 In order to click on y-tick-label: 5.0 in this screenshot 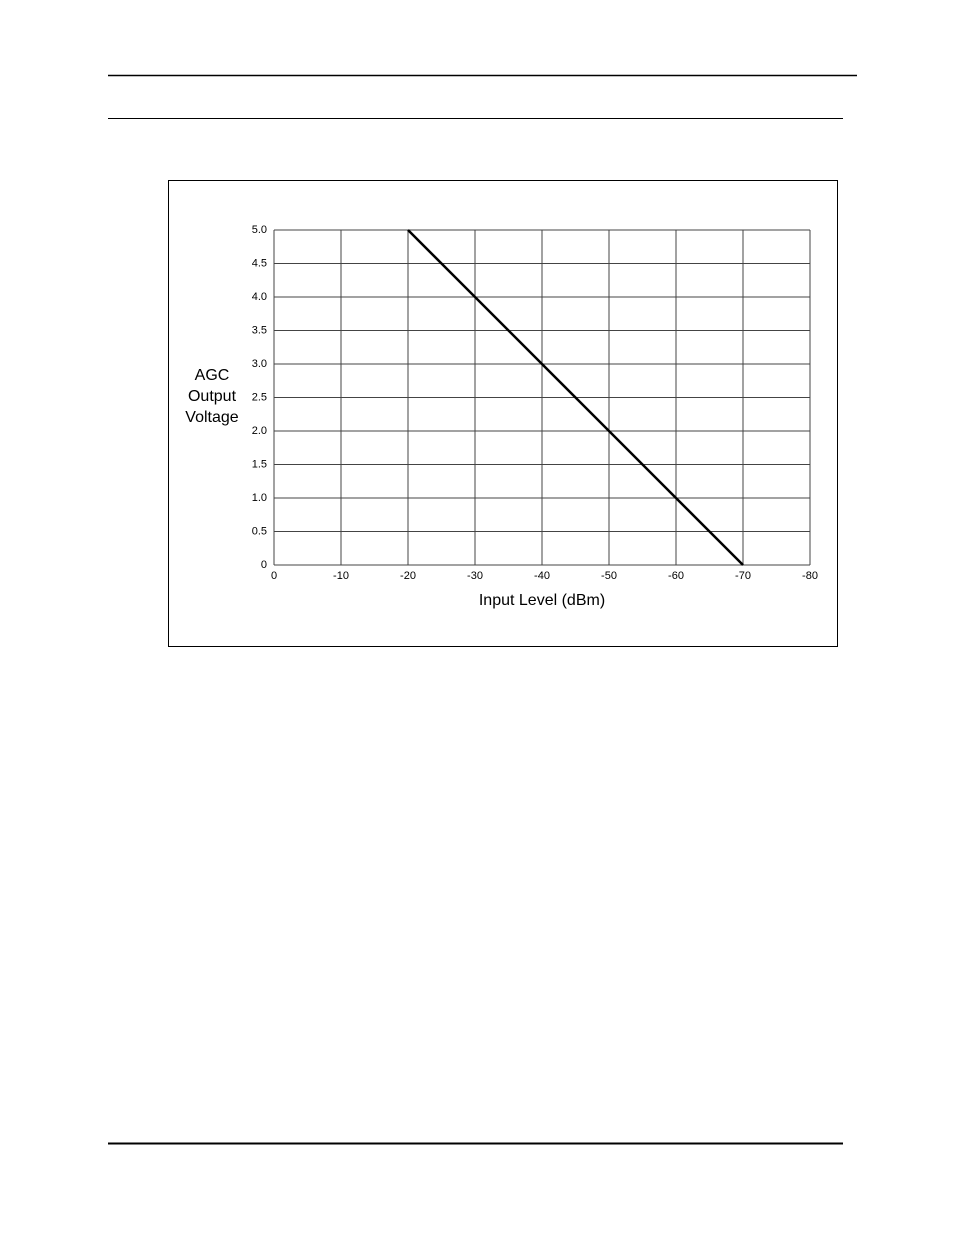, I will do `click(259, 230)`.